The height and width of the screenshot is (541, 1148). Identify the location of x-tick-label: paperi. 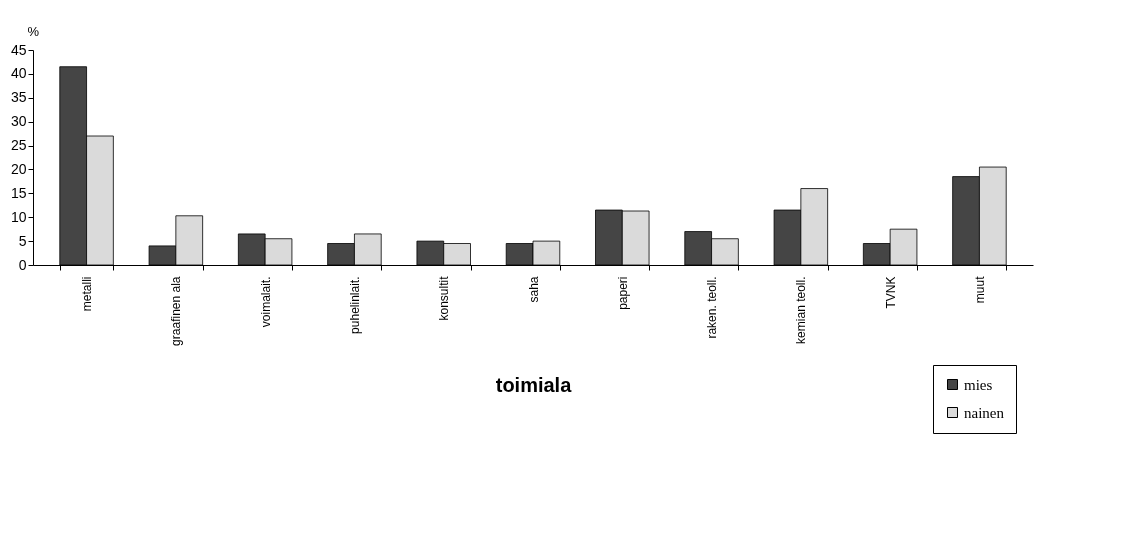
(622, 293).